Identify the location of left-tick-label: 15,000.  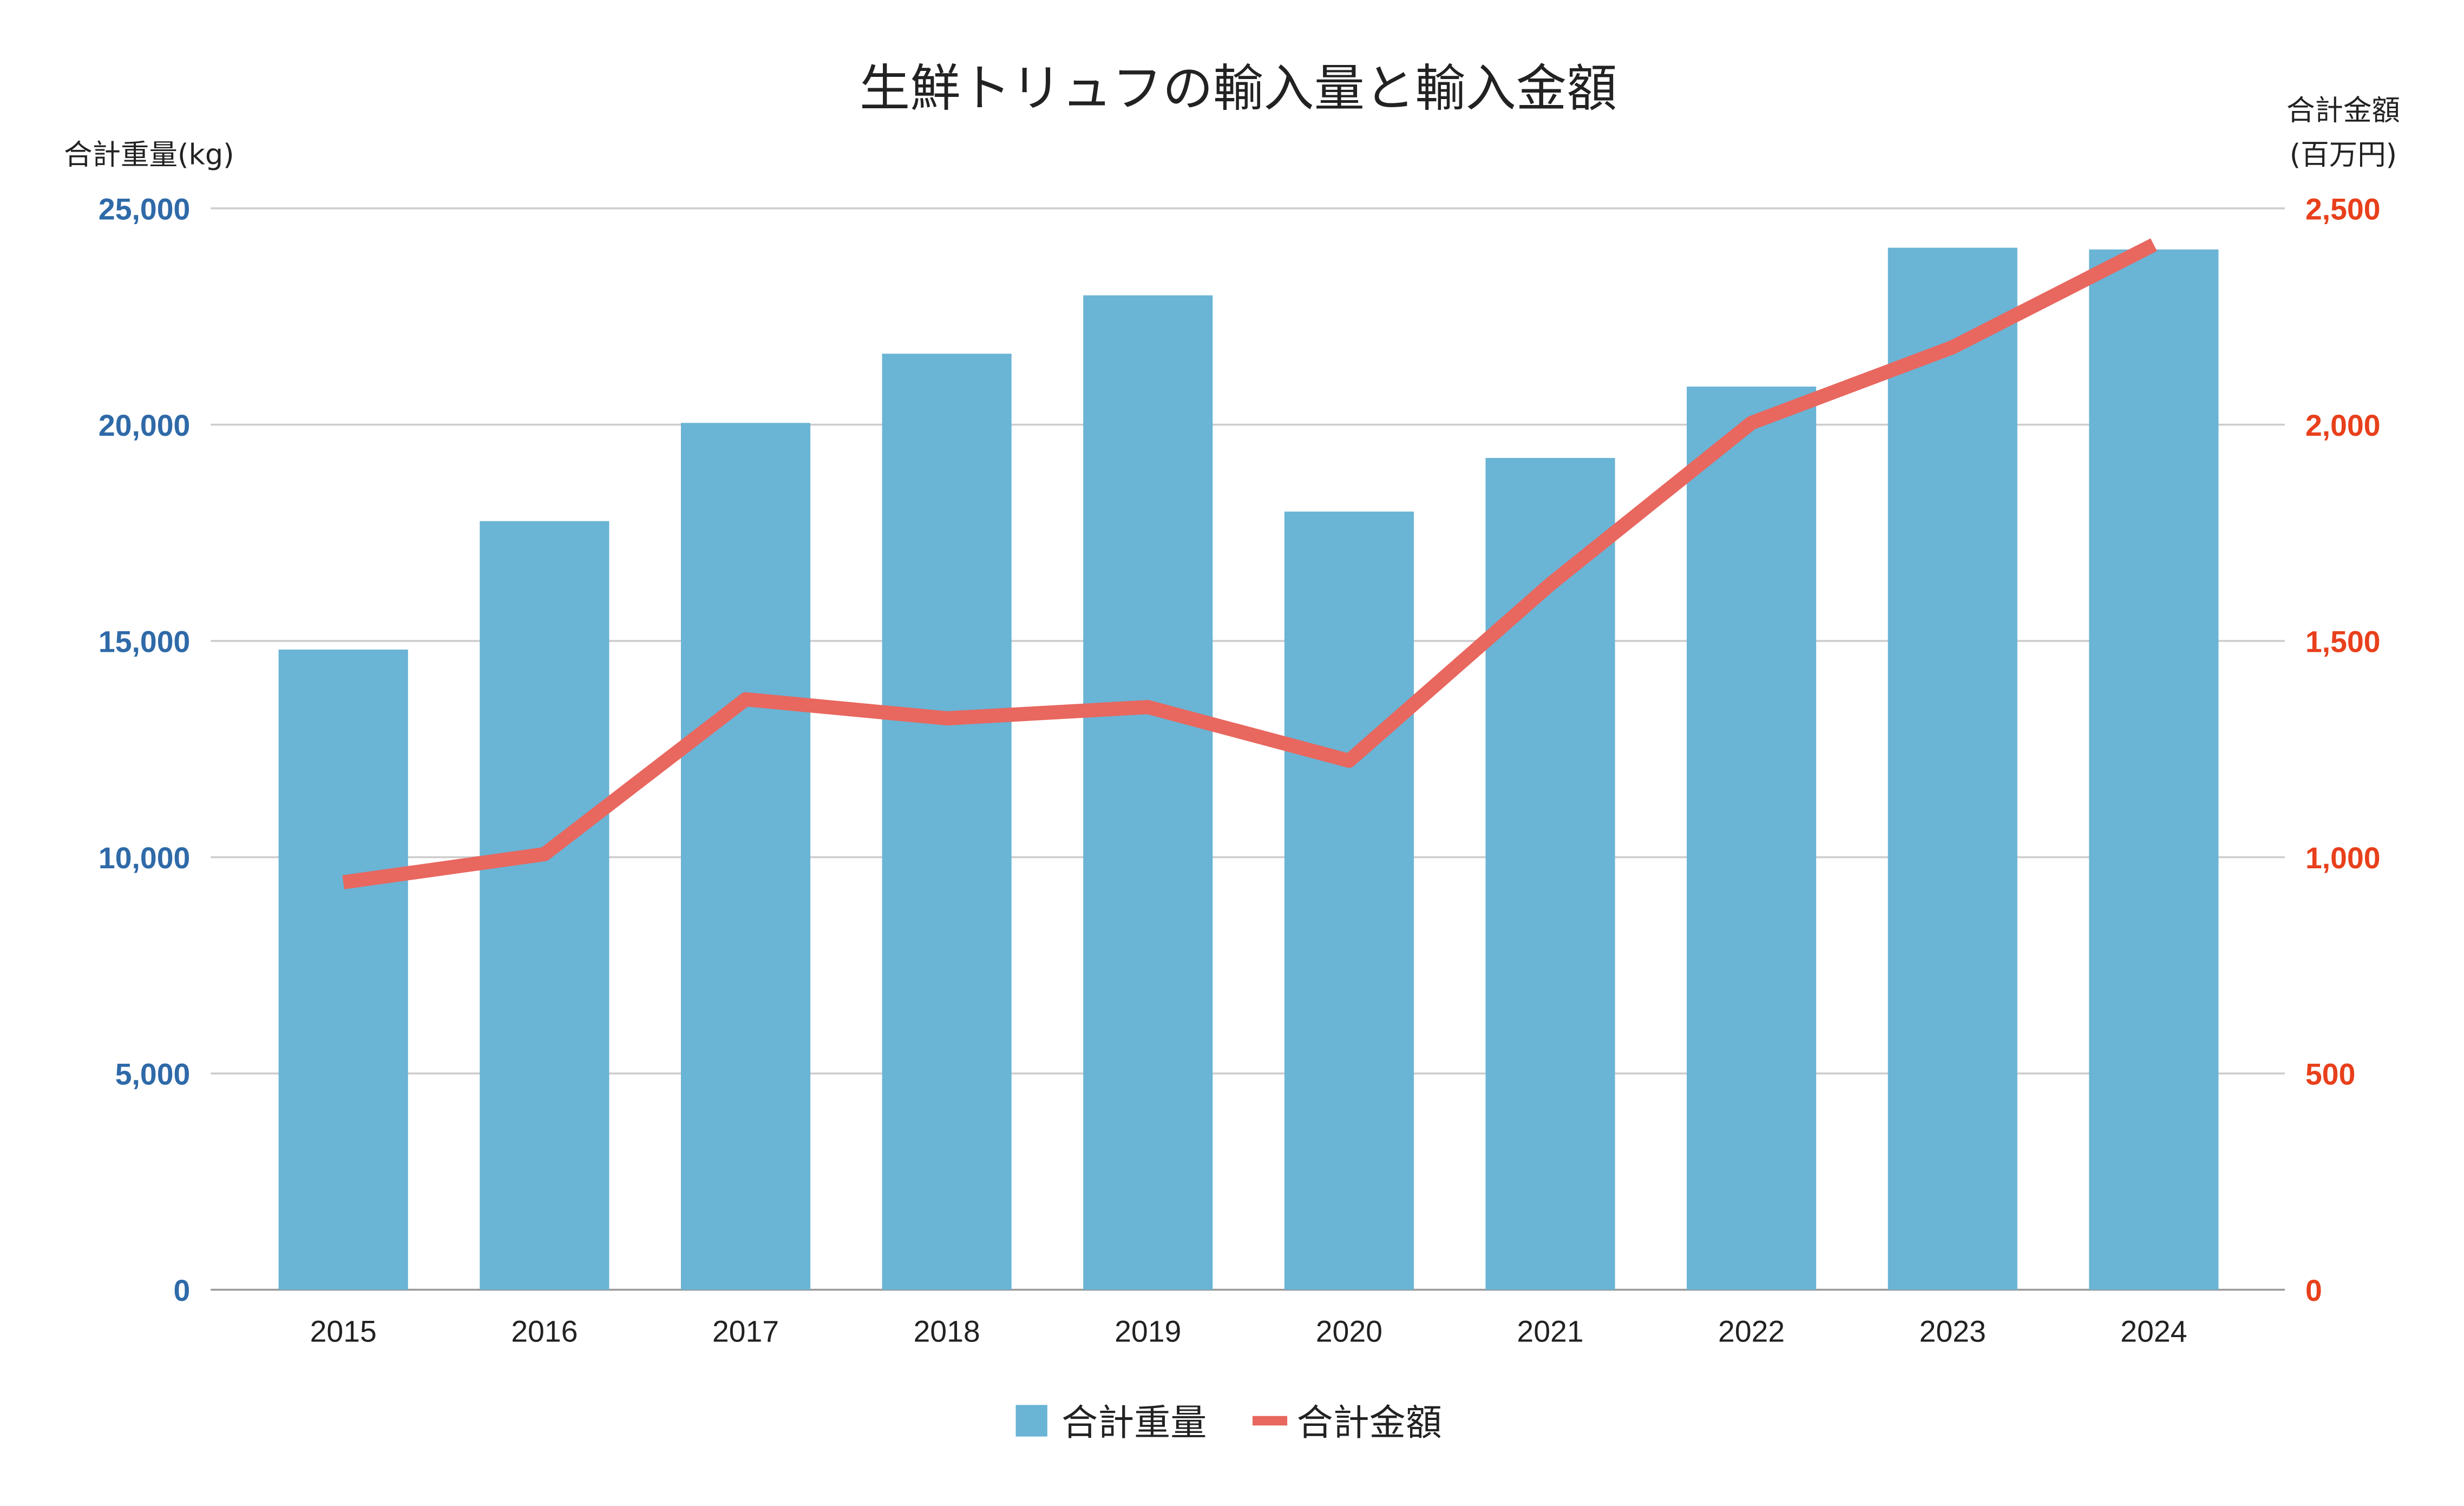
(144, 641).